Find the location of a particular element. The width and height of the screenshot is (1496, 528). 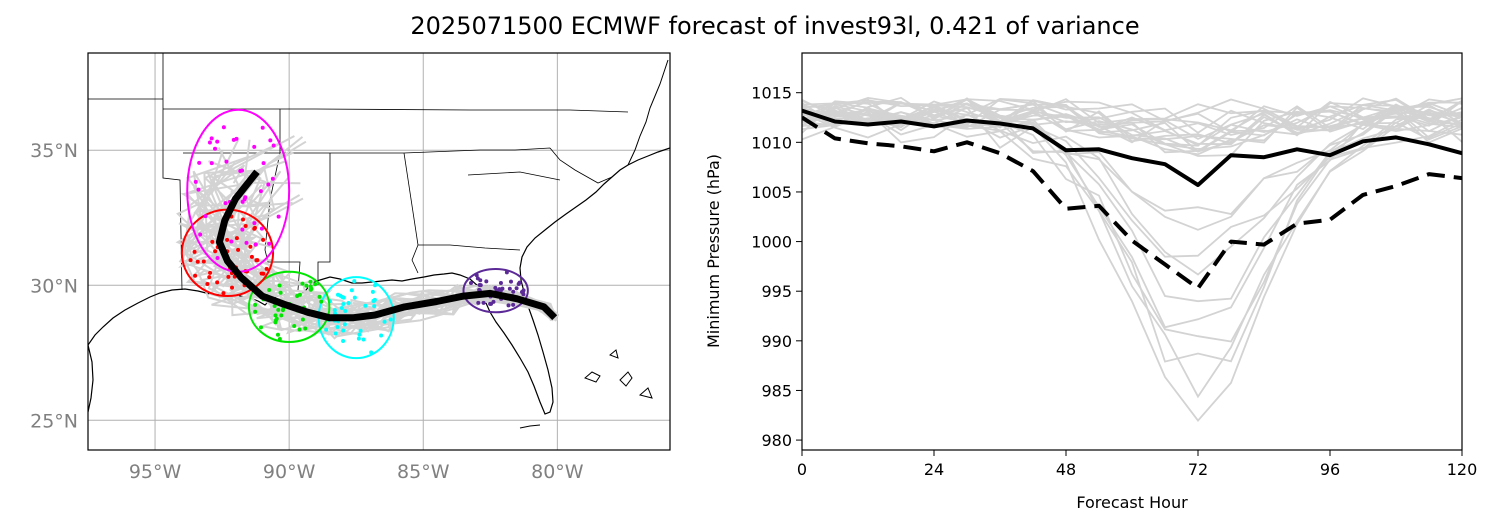

coastline-northeast is located at coordinates (648, 112).